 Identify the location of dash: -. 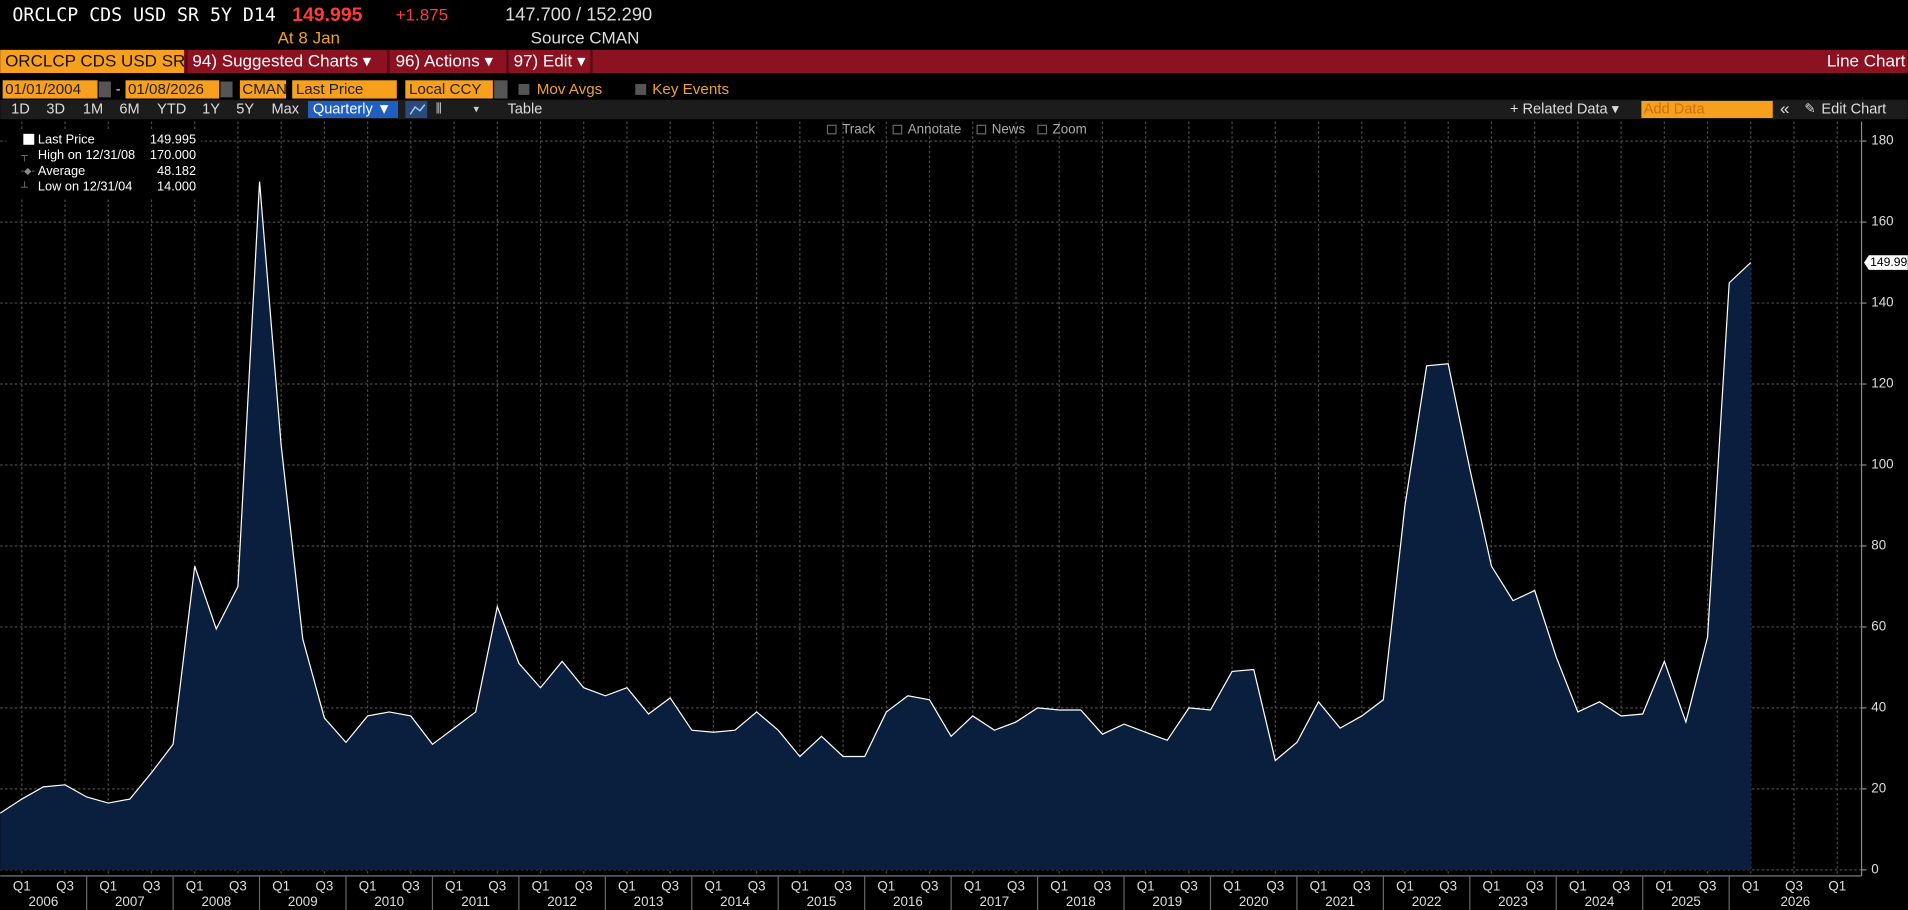
(118, 90).